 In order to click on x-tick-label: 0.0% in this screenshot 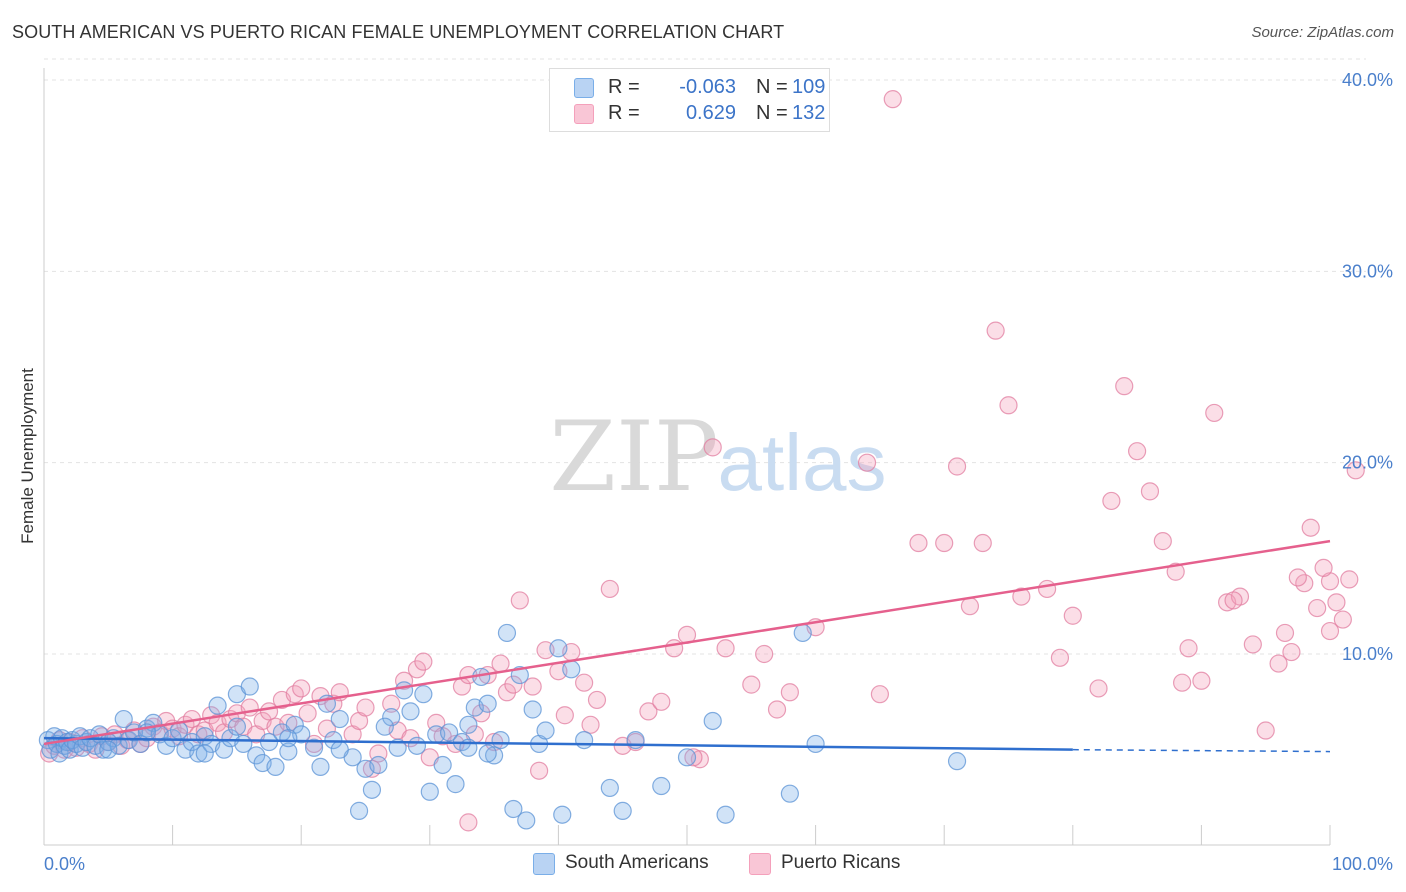, I will do `click(64, 864)`.